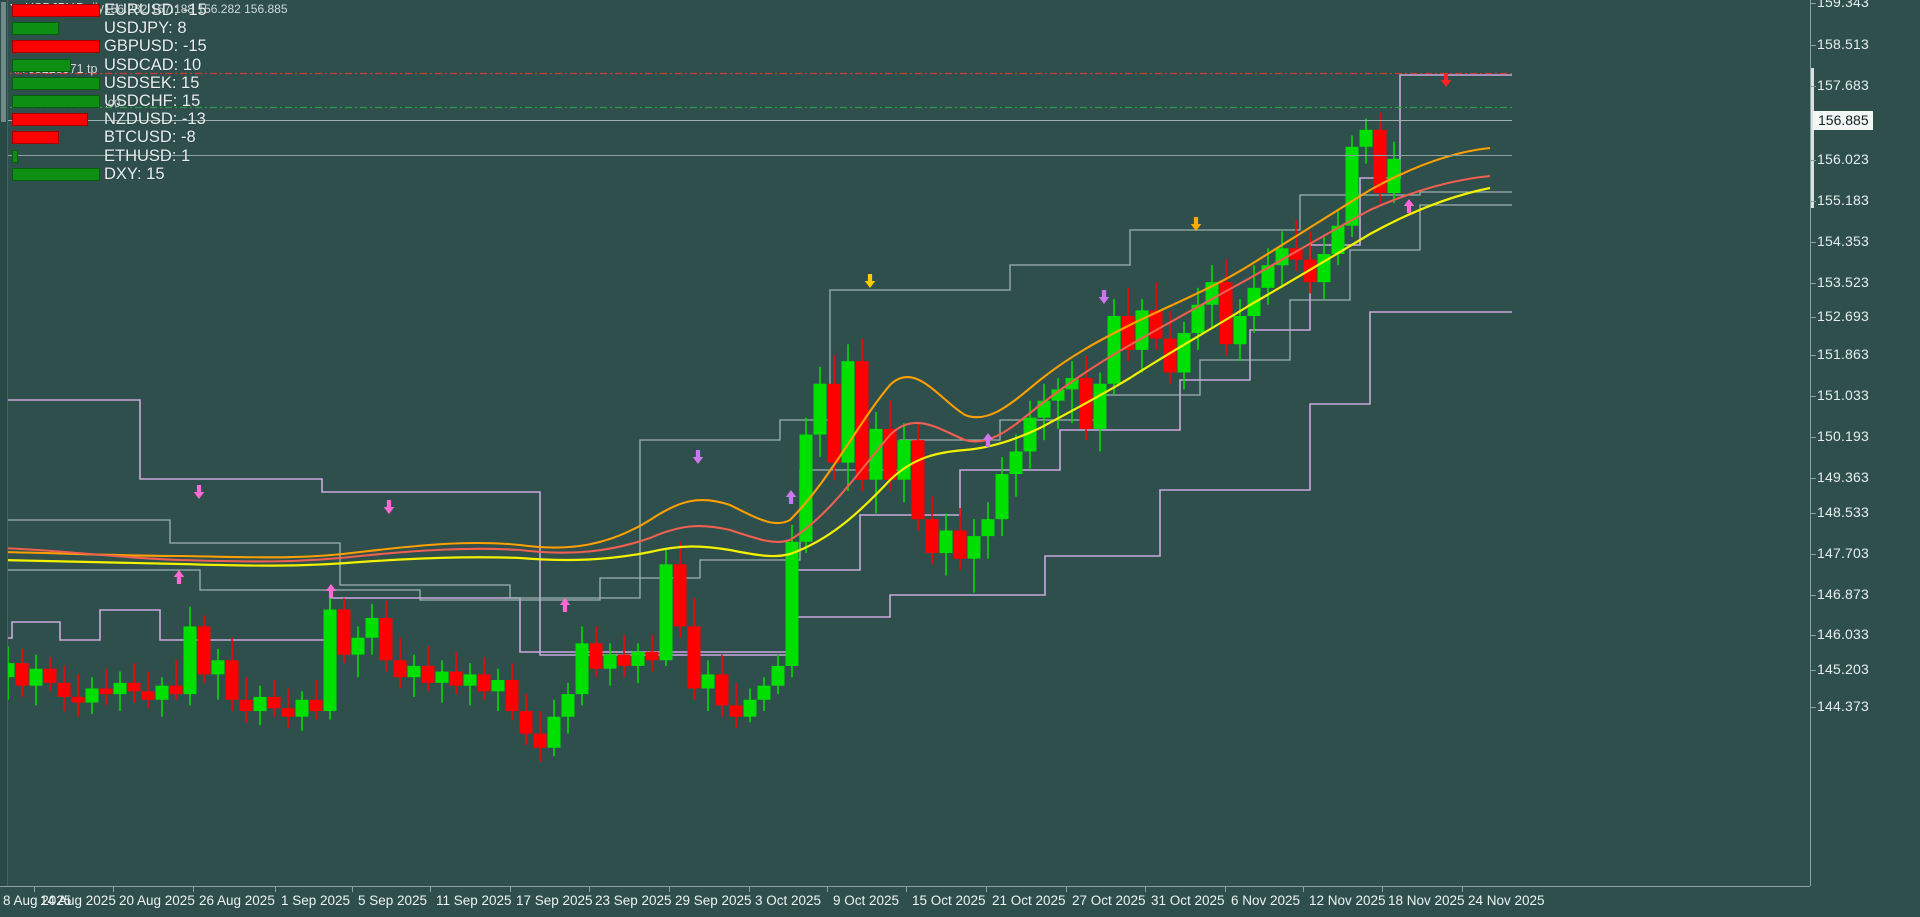  Describe the element at coordinates (1506, 900) in the screenshot. I see `date-tick-label: 24 Nov 2025` at that location.